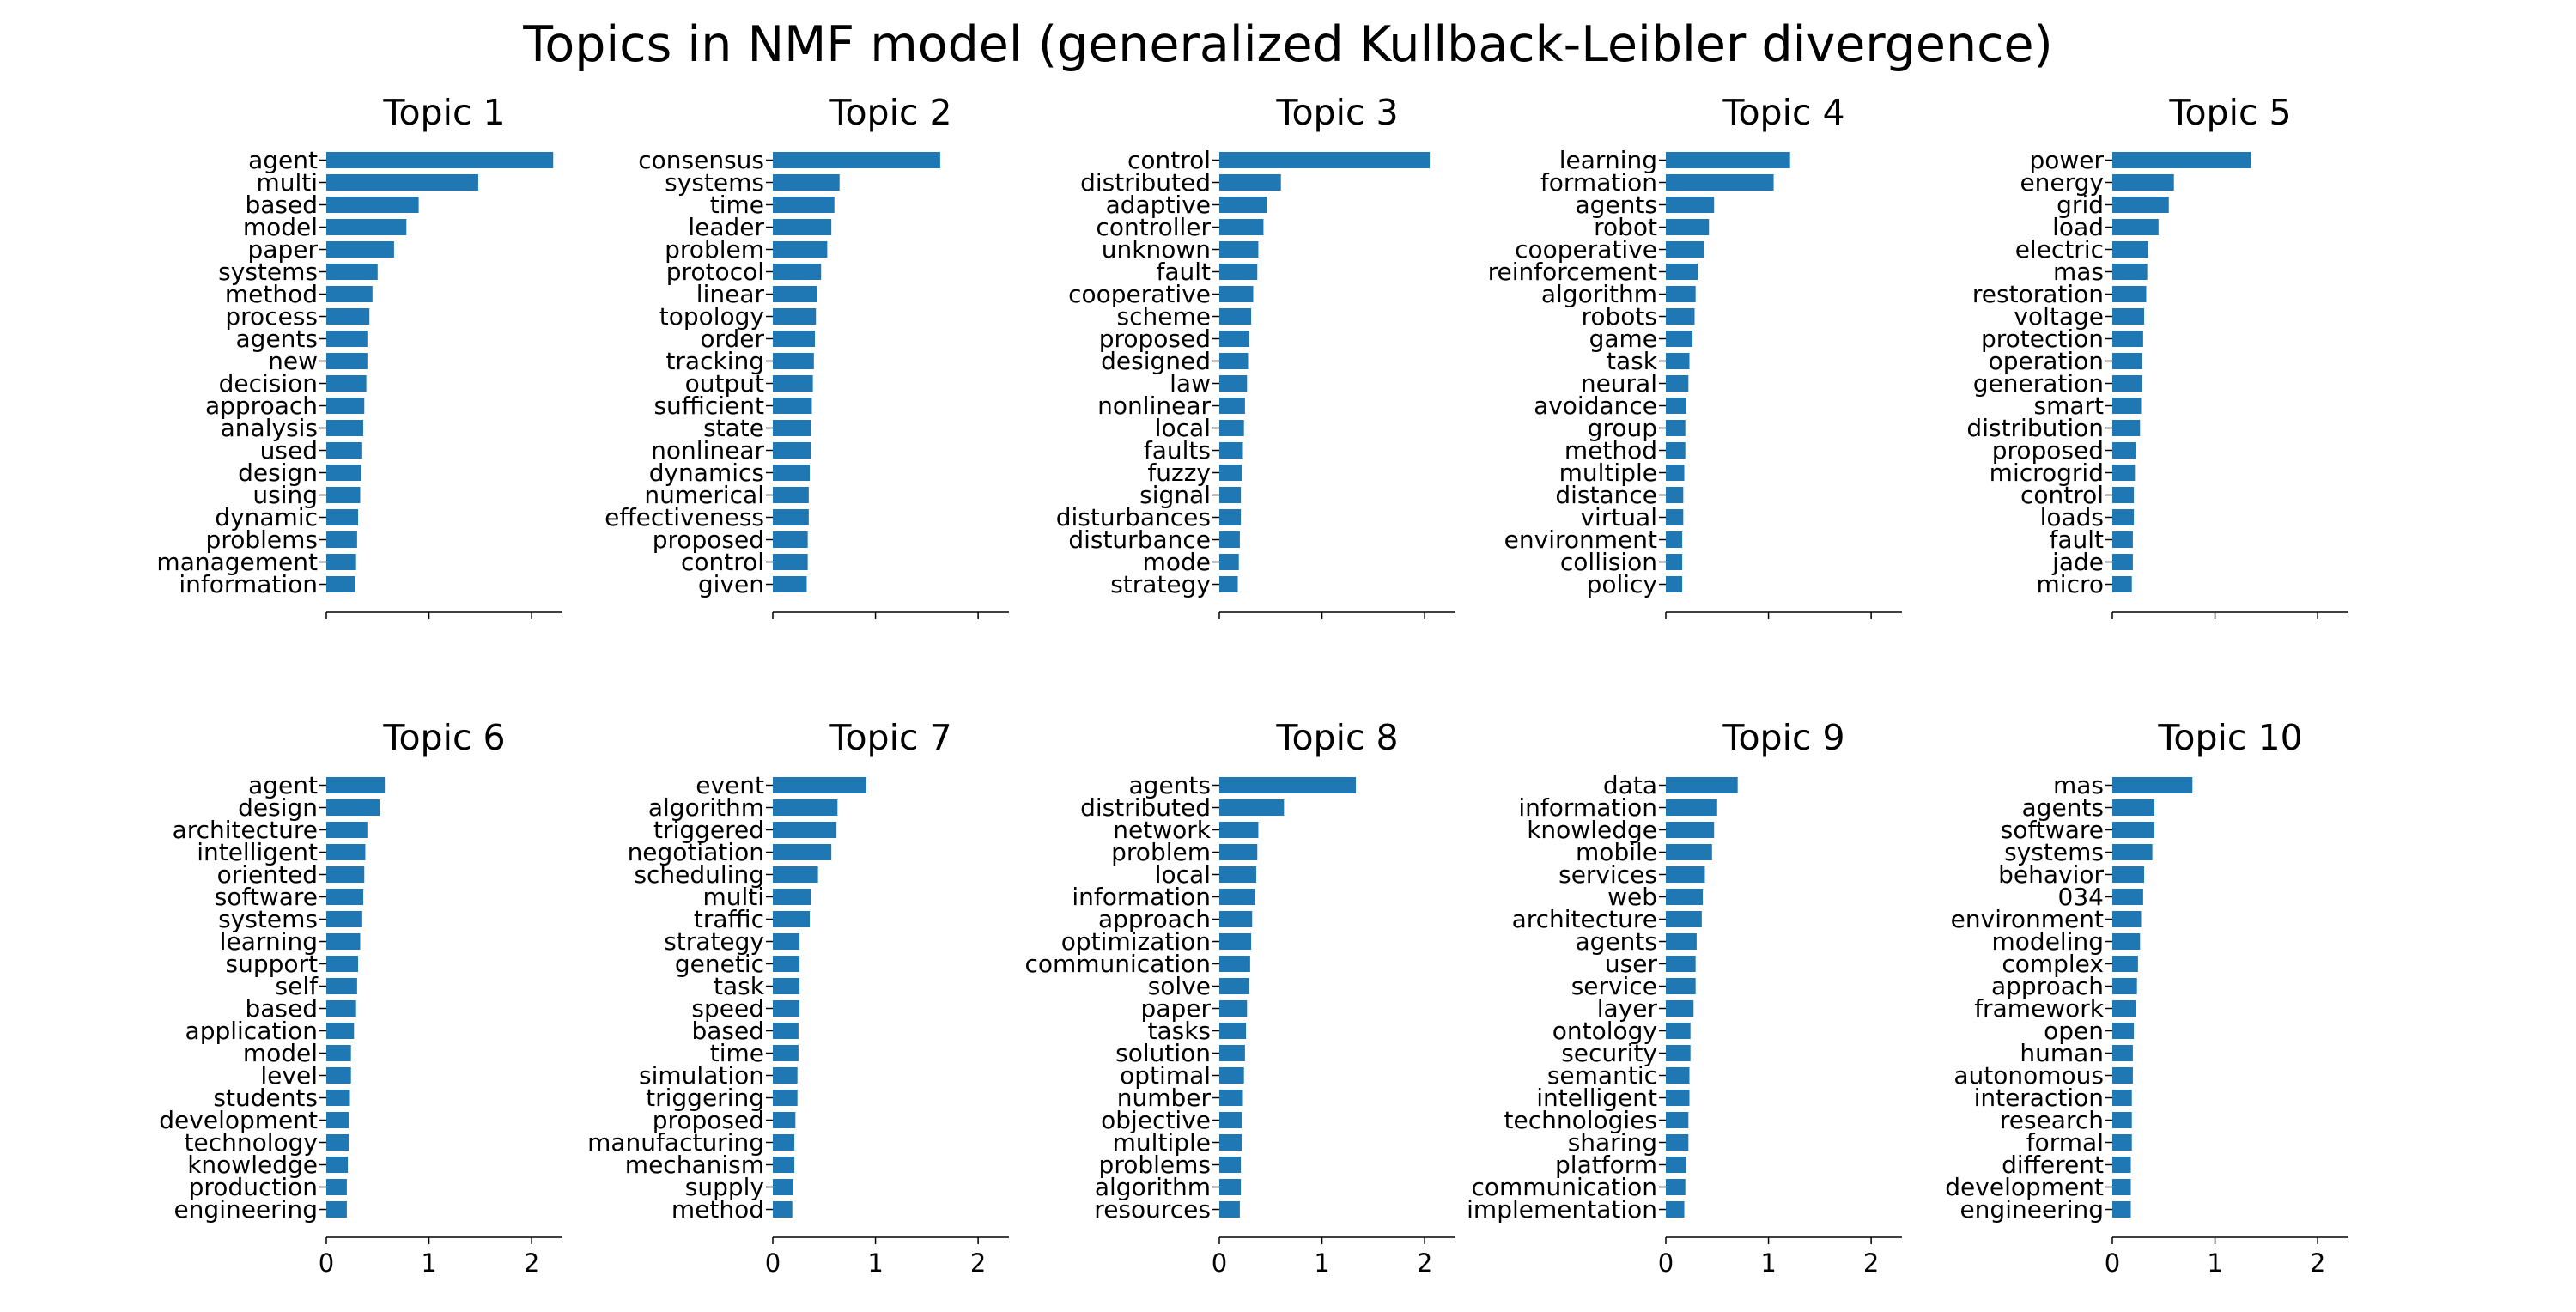 The width and height of the screenshot is (2576, 1312). Describe the element at coordinates (696, 852) in the screenshot. I see `category-label: negotiation` at that location.